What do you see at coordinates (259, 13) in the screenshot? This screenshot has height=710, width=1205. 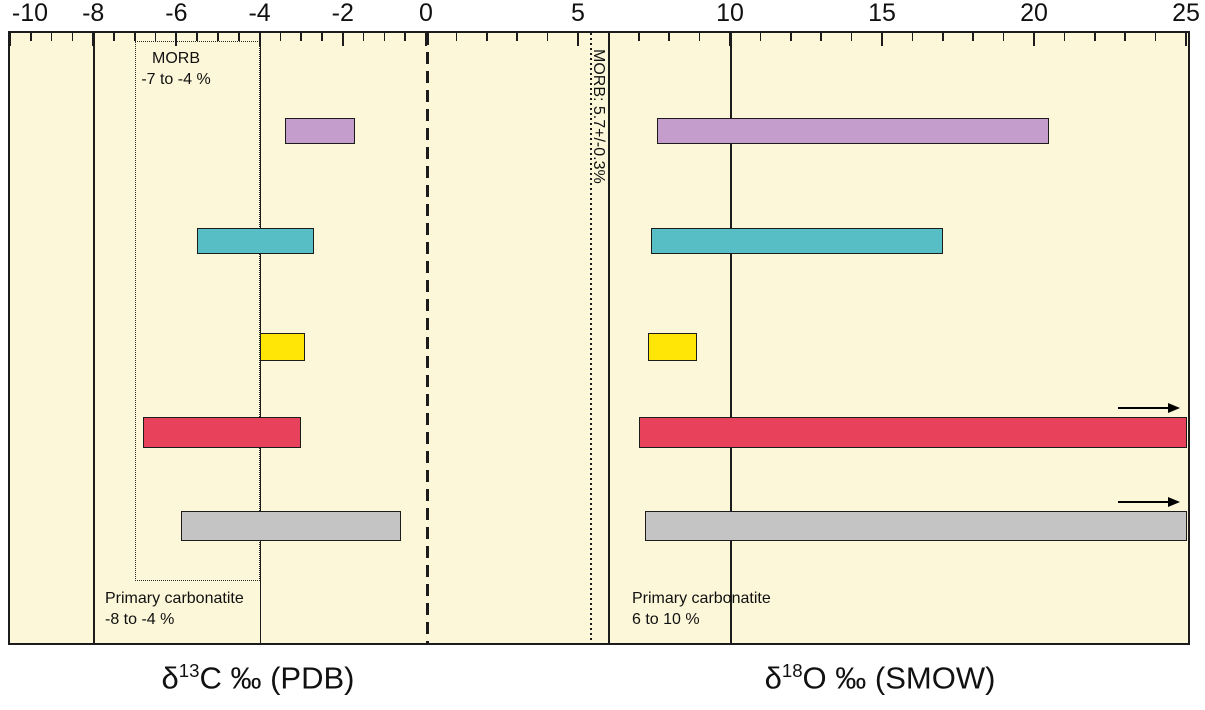 I see `axis-tick-label: -4` at bounding box center [259, 13].